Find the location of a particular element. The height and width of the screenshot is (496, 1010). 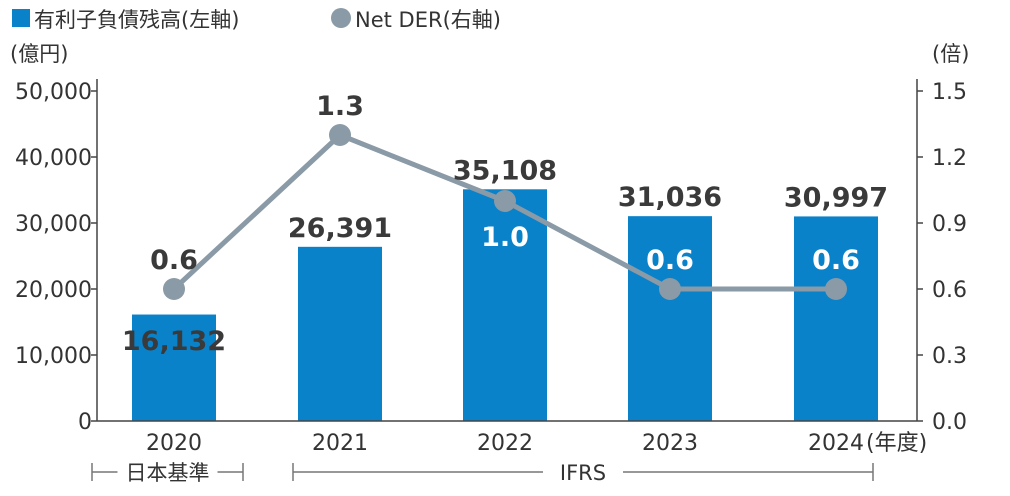

right-tick-label: 0.9 is located at coordinates (949, 224).